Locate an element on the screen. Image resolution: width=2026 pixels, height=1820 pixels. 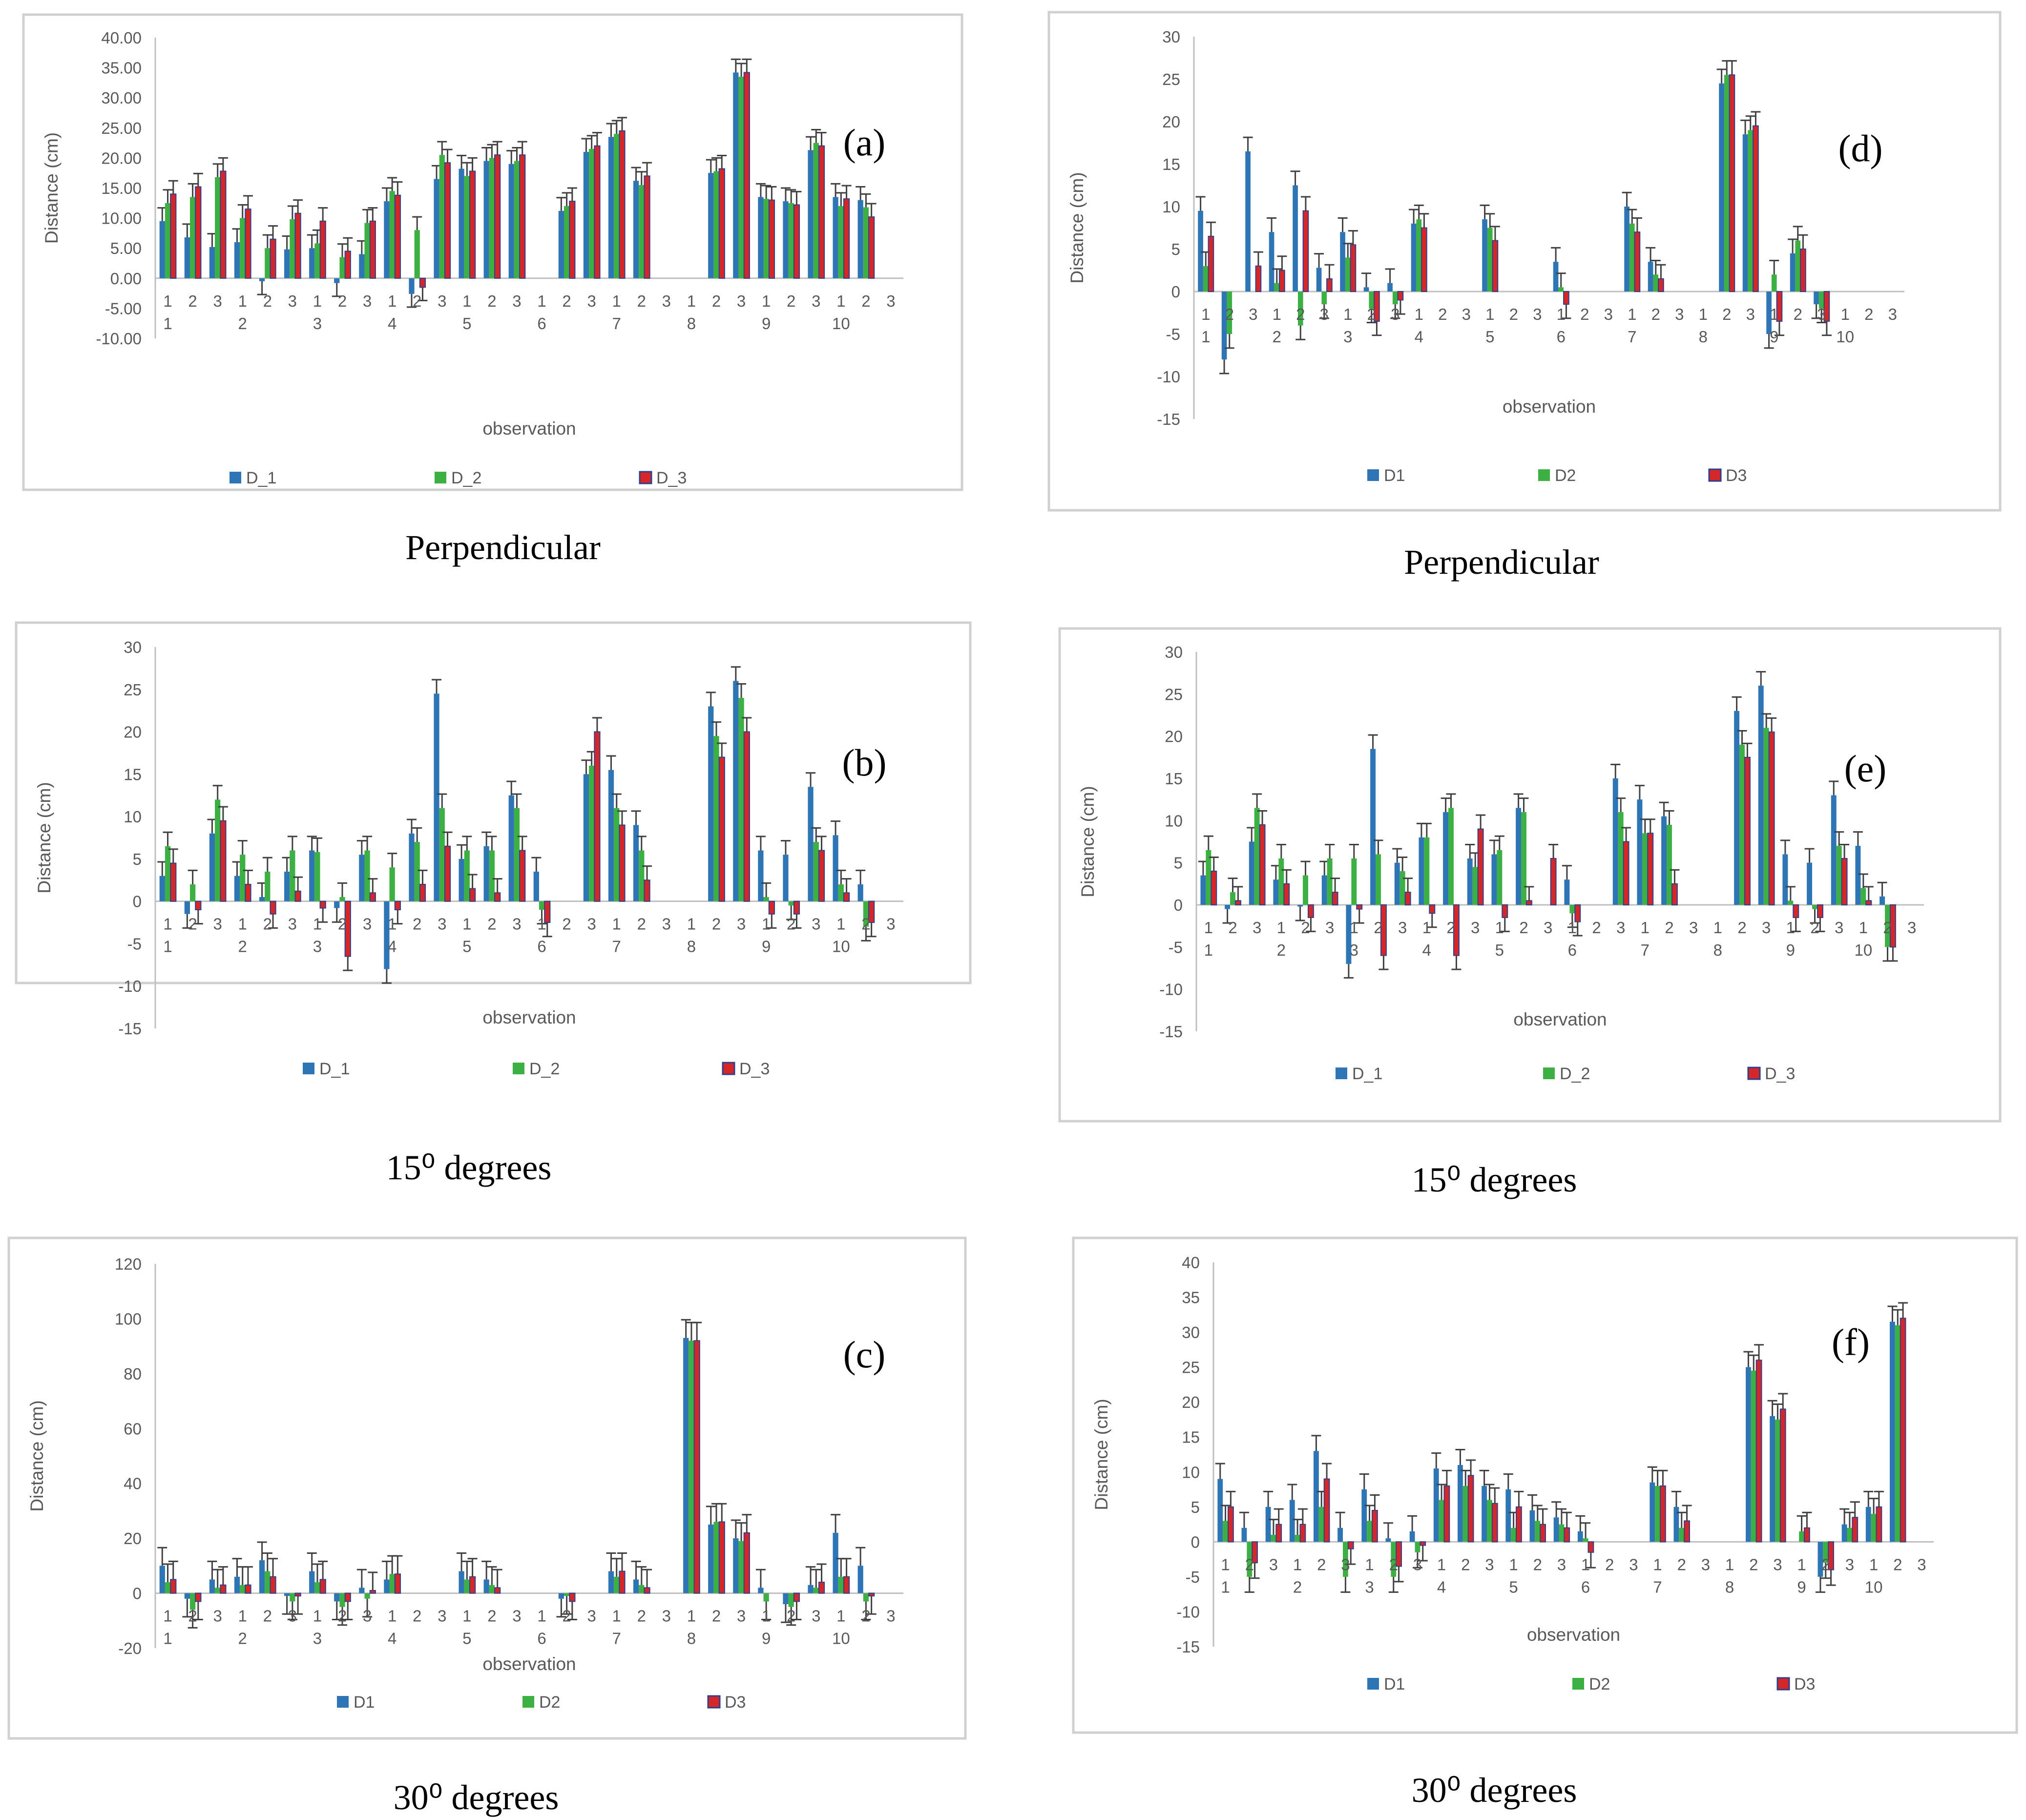
legend-swatch-D1 is located at coordinates (1373, 475).